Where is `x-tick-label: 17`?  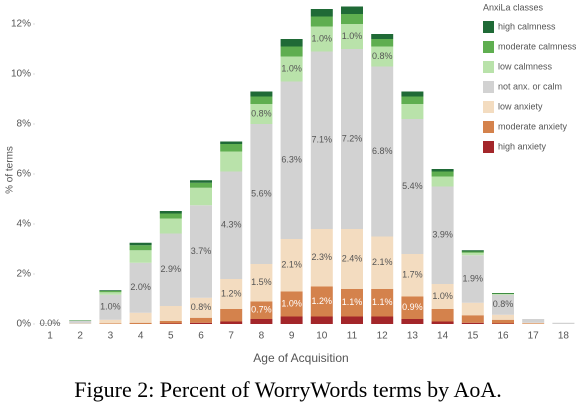 x-tick-label: 17 is located at coordinates (534, 336).